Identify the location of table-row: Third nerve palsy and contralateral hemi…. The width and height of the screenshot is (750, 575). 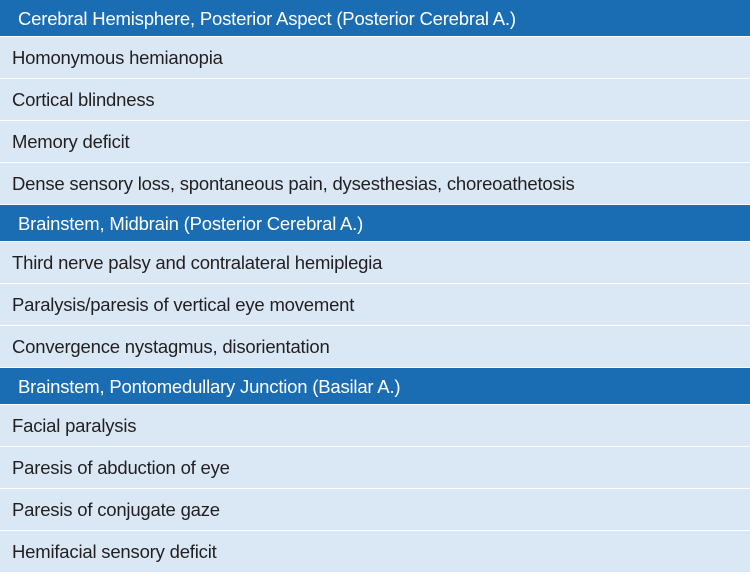
(375, 263).